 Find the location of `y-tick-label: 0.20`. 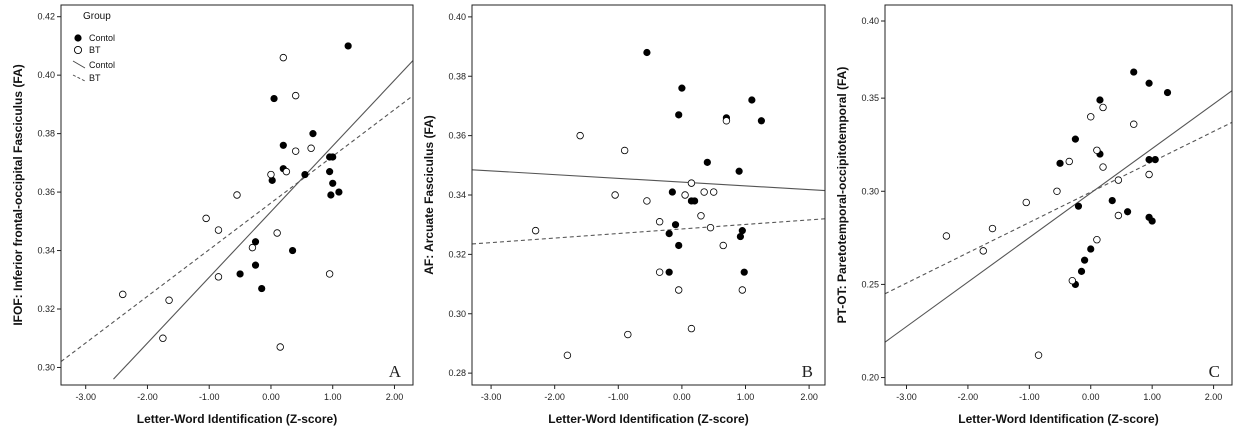

y-tick-label: 0.20 is located at coordinates (870, 378).